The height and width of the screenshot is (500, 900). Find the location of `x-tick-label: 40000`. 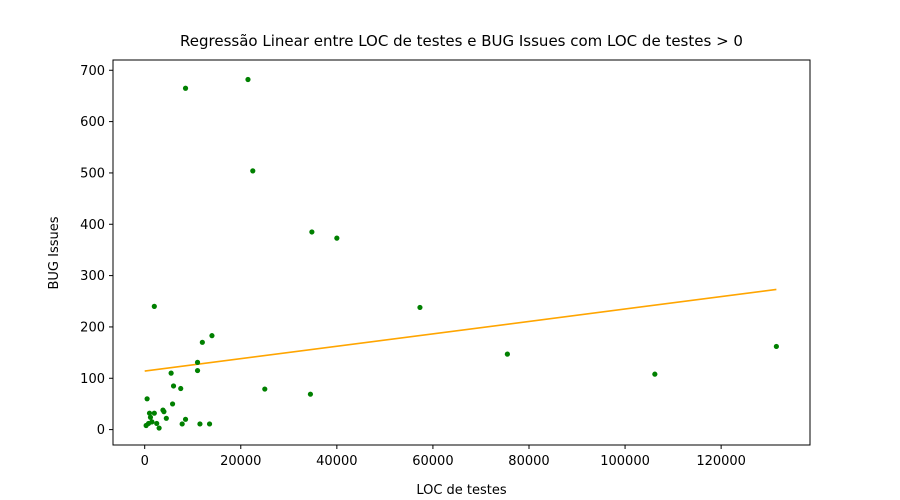

x-tick-label: 40000 is located at coordinates (336, 461).